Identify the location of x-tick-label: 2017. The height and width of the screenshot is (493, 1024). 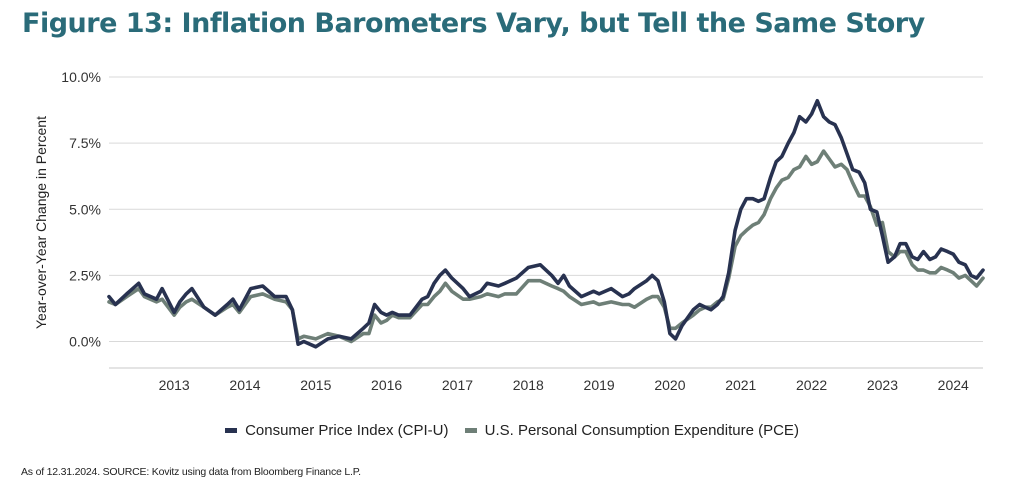
(457, 385).